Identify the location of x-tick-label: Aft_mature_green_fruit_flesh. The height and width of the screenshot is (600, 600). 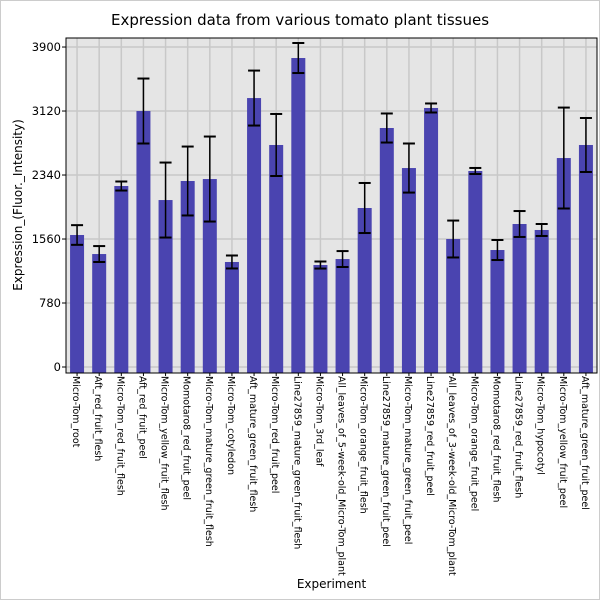
(253, 444).